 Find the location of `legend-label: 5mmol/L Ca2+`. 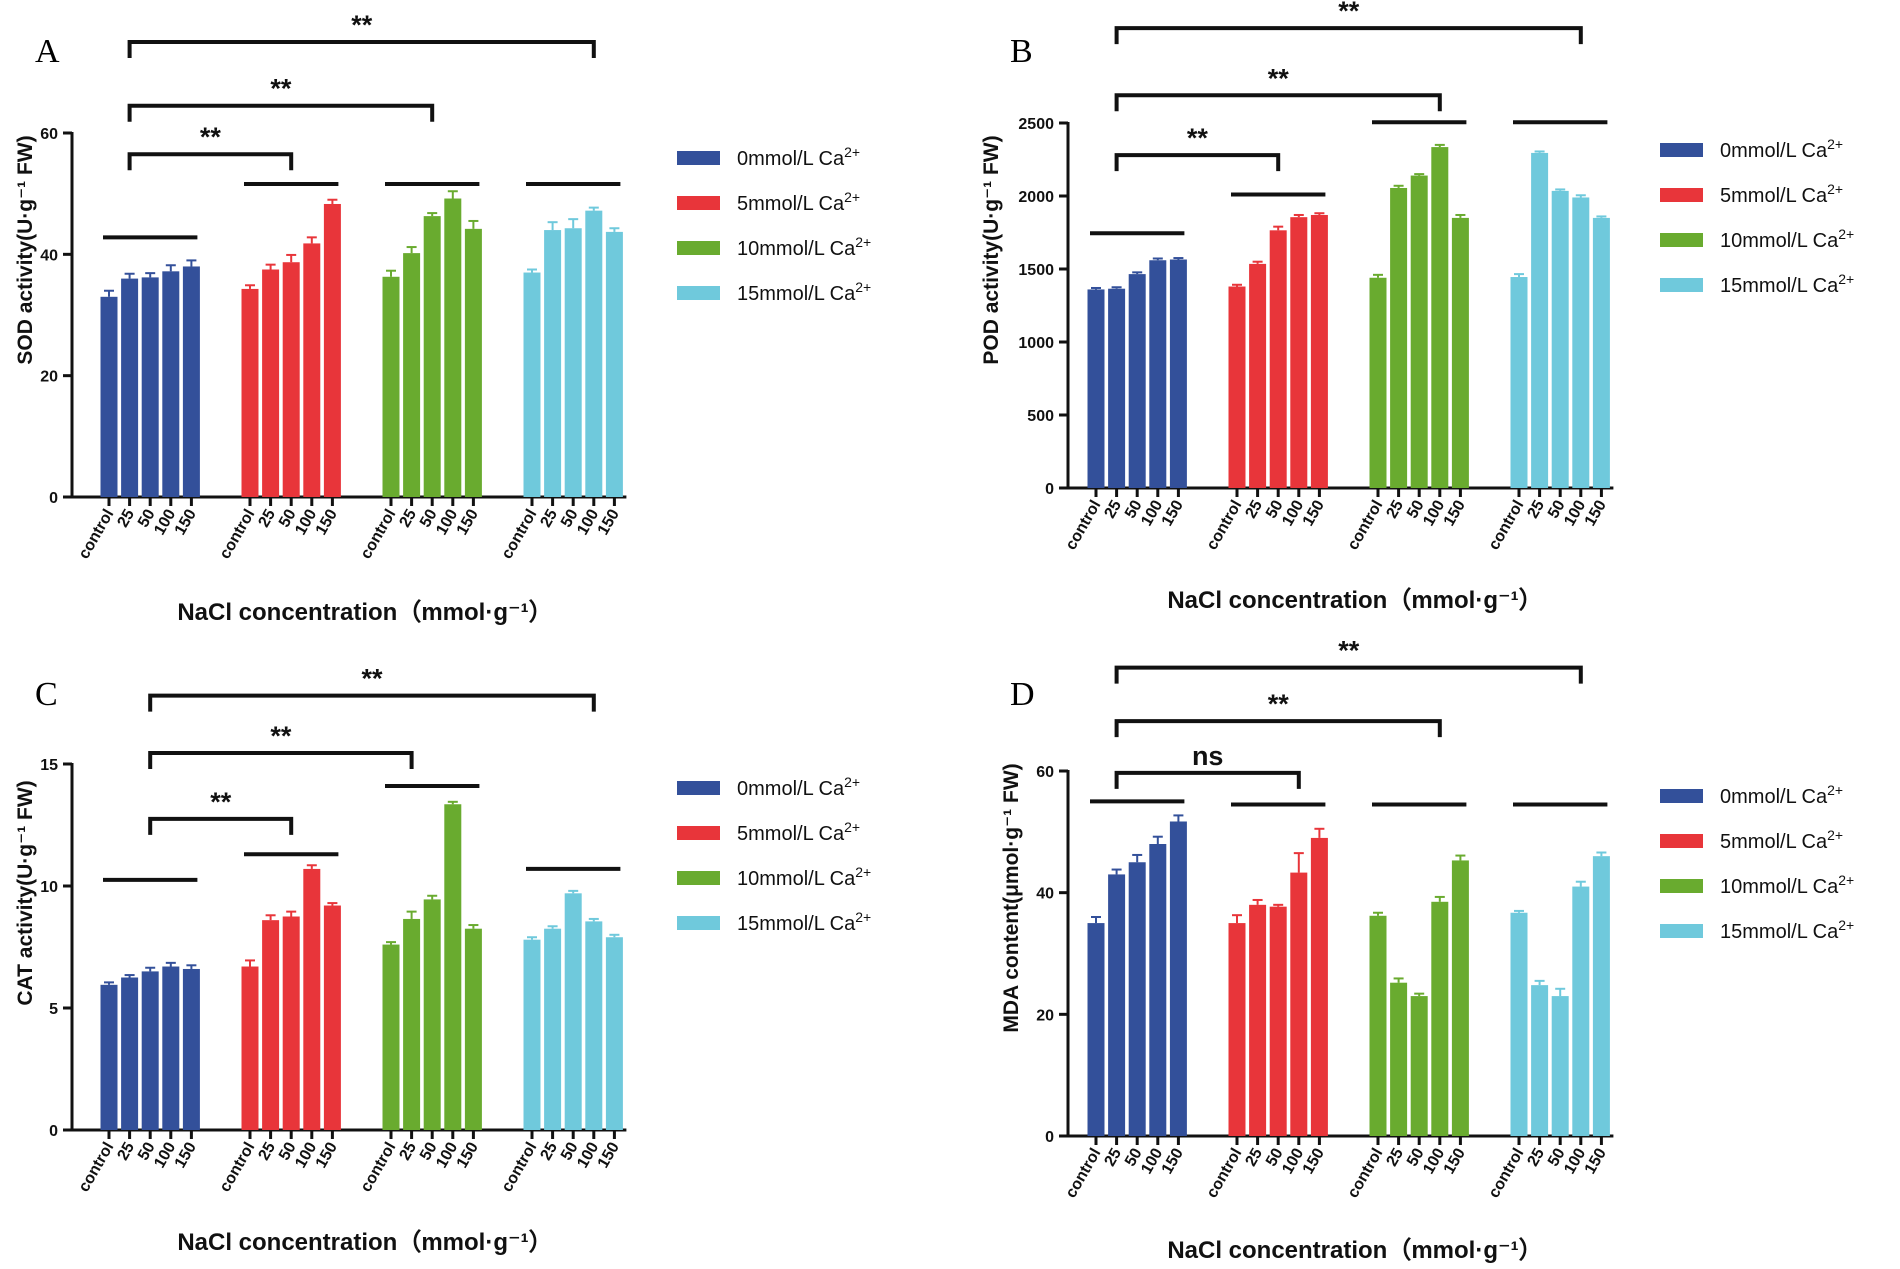

legend-label: 5mmol/L Ca2+ is located at coordinates (1781, 194).